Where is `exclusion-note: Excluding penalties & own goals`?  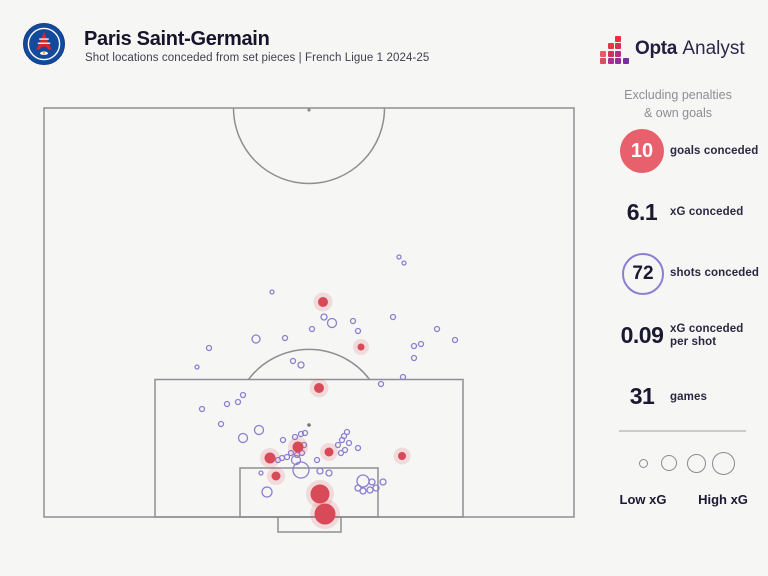
exclusion-note: Excluding penalties & own goals is located at coordinates (678, 104).